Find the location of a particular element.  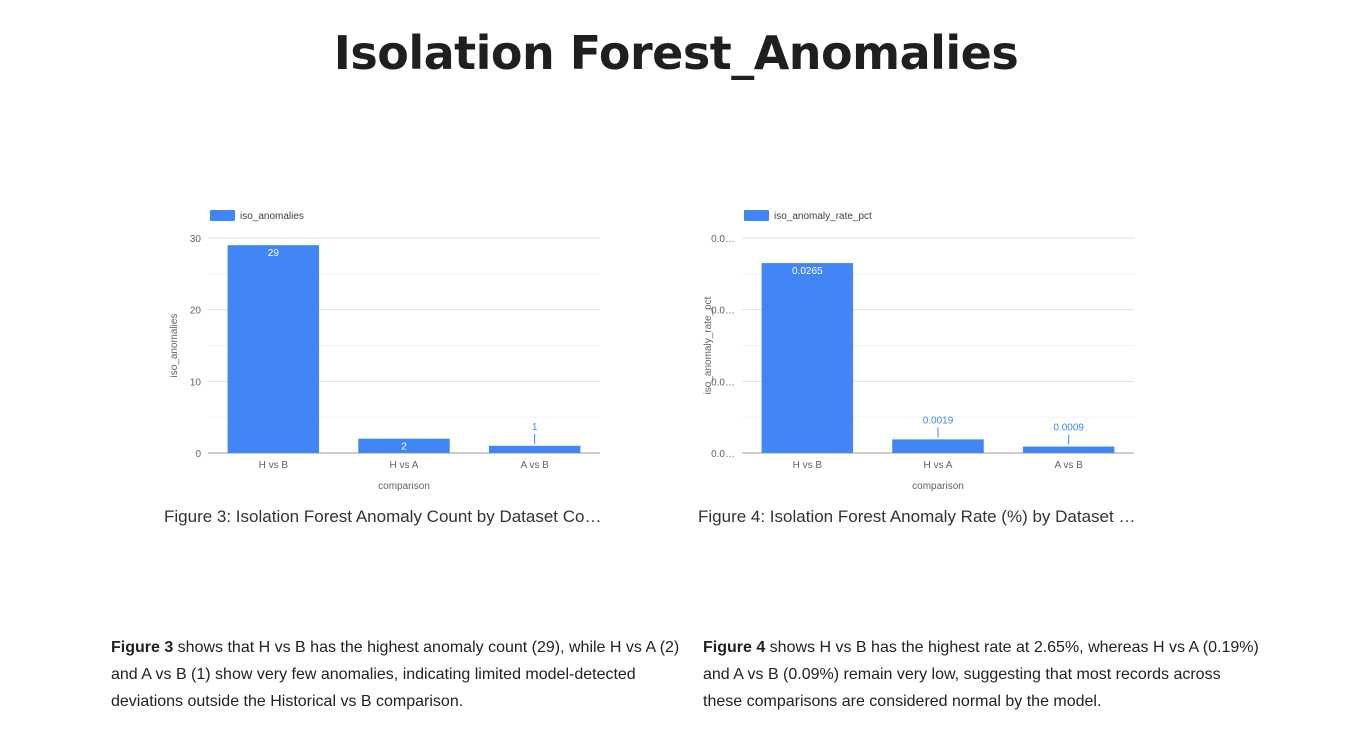

data-label: 0.0009 is located at coordinates (1068, 428).